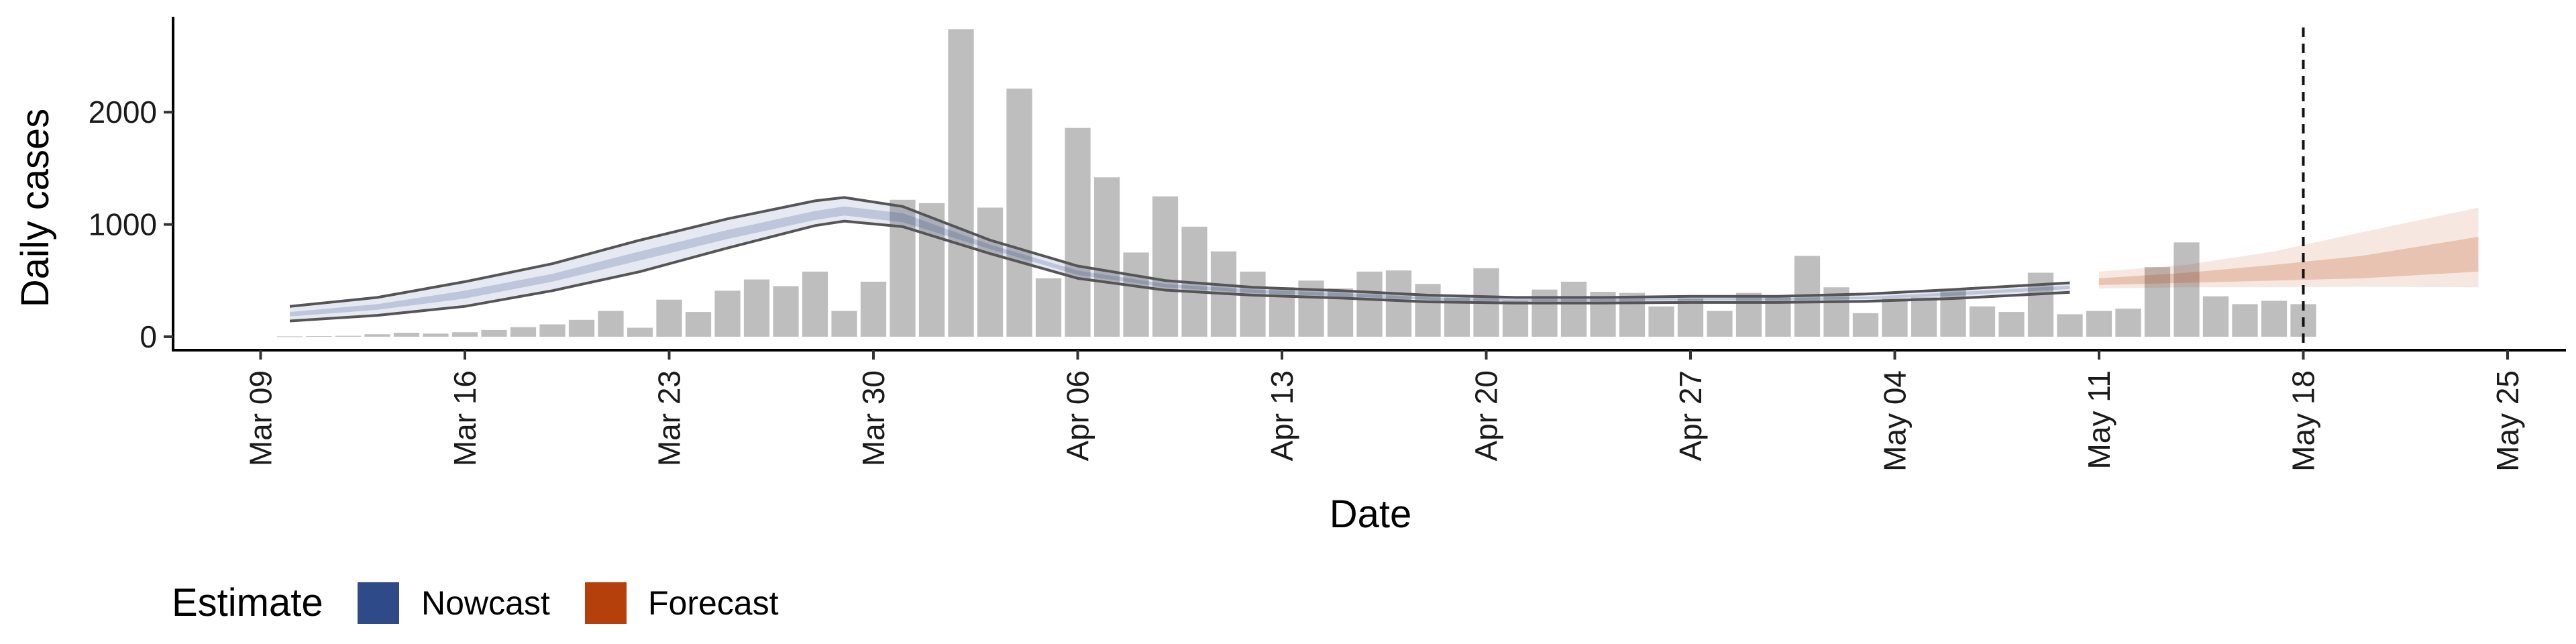 The width and height of the screenshot is (2576, 644). What do you see at coordinates (2507, 421) in the screenshot?
I see `x-tick-label: May 25` at bounding box center [2507, 421].